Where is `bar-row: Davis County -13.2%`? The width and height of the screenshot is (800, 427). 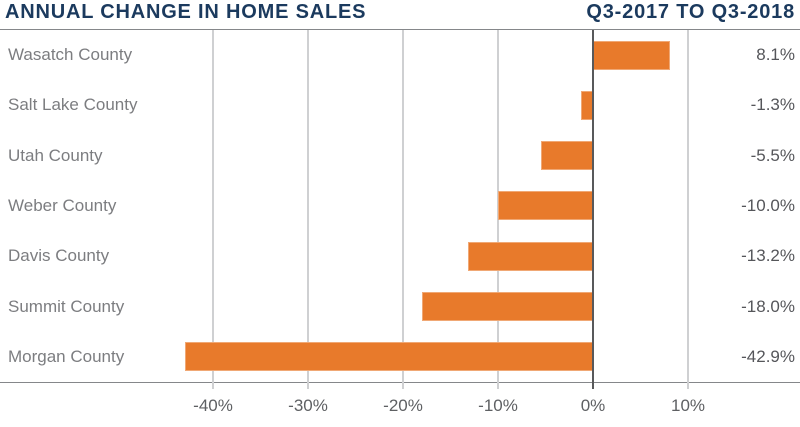
bar-row: Davis County -13.2% is located at coordinates (400, 256).